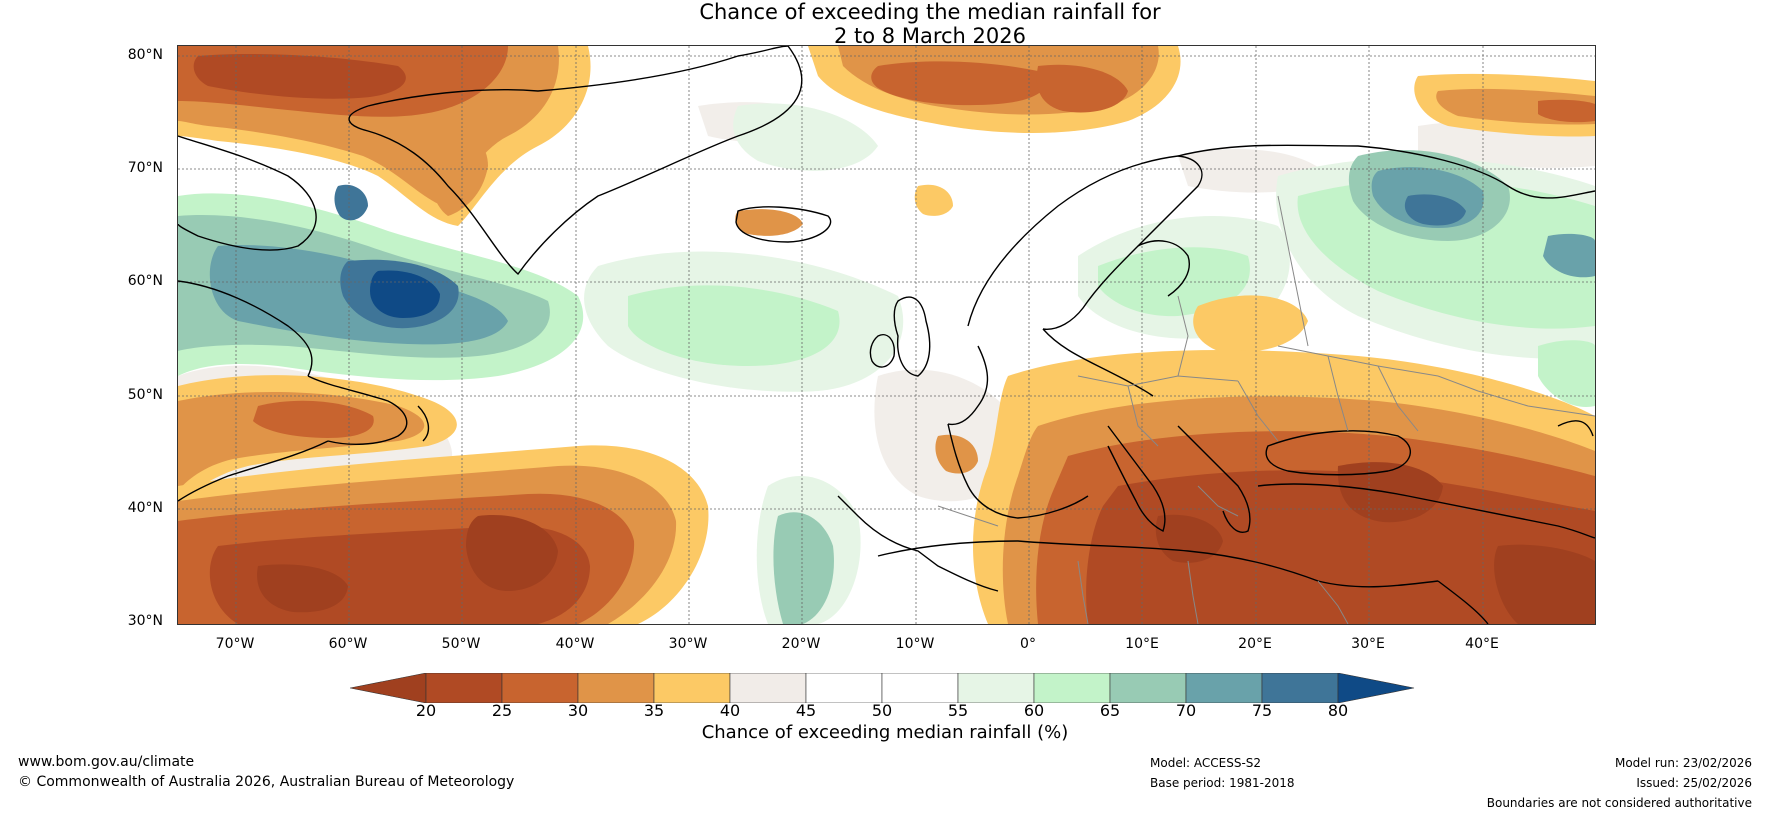  I want to click on colorbar-tick-40: 40, so click(730, 710).